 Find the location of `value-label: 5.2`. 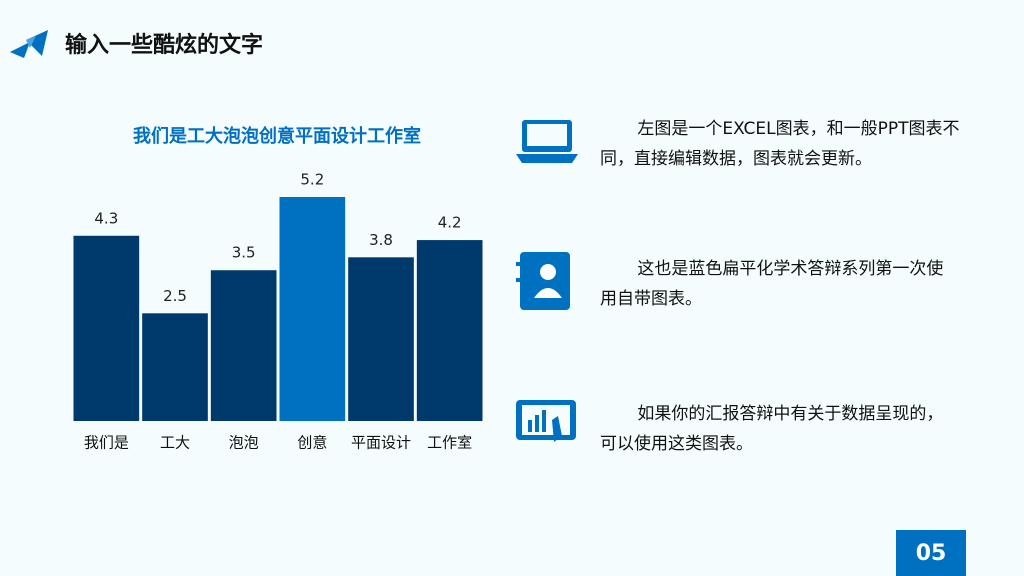

value-label: 5.2 is located at coordinates (312, 180).